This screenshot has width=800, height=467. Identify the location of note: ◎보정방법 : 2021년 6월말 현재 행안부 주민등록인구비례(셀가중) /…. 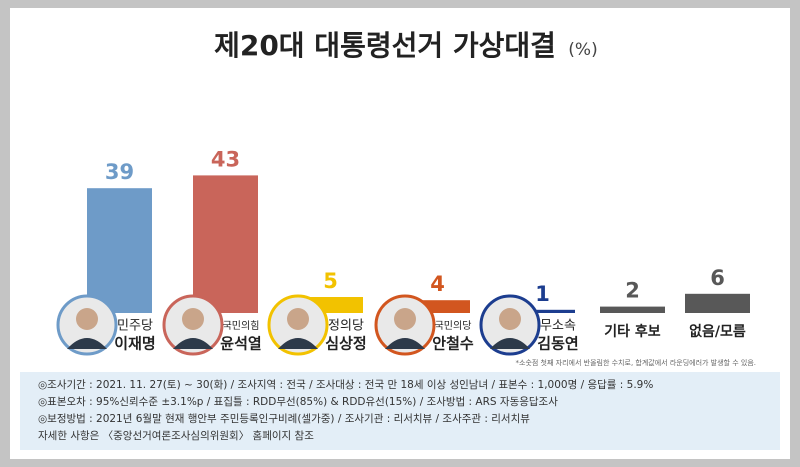
(284, 419).